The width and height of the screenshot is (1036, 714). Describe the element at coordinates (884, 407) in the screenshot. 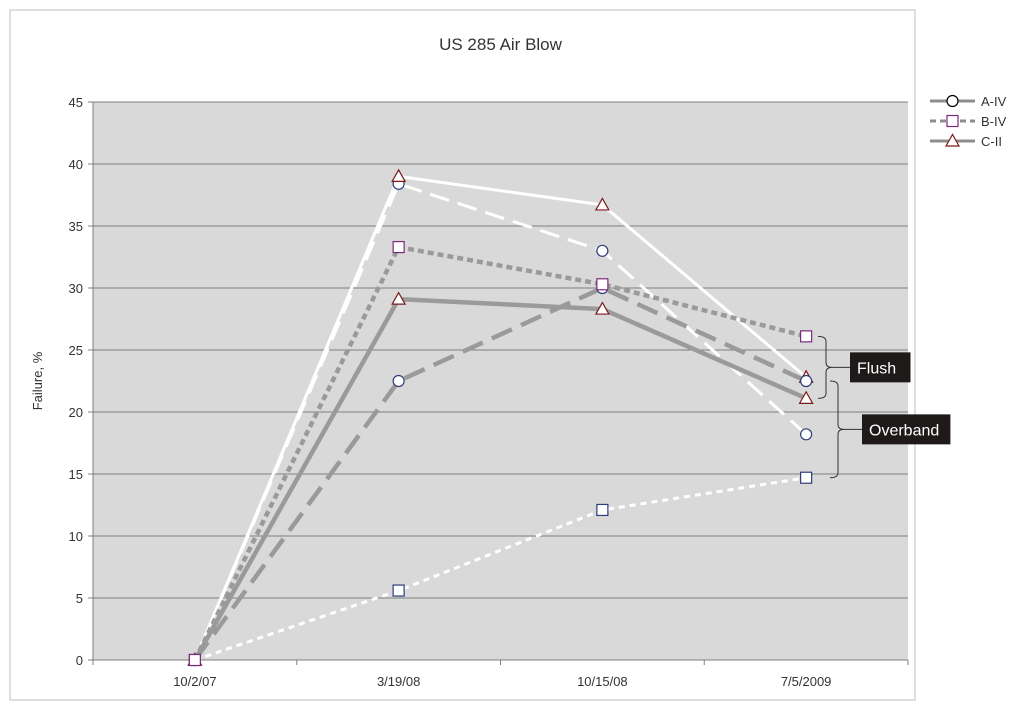

I see `annotations: Flush Overband` at that location.